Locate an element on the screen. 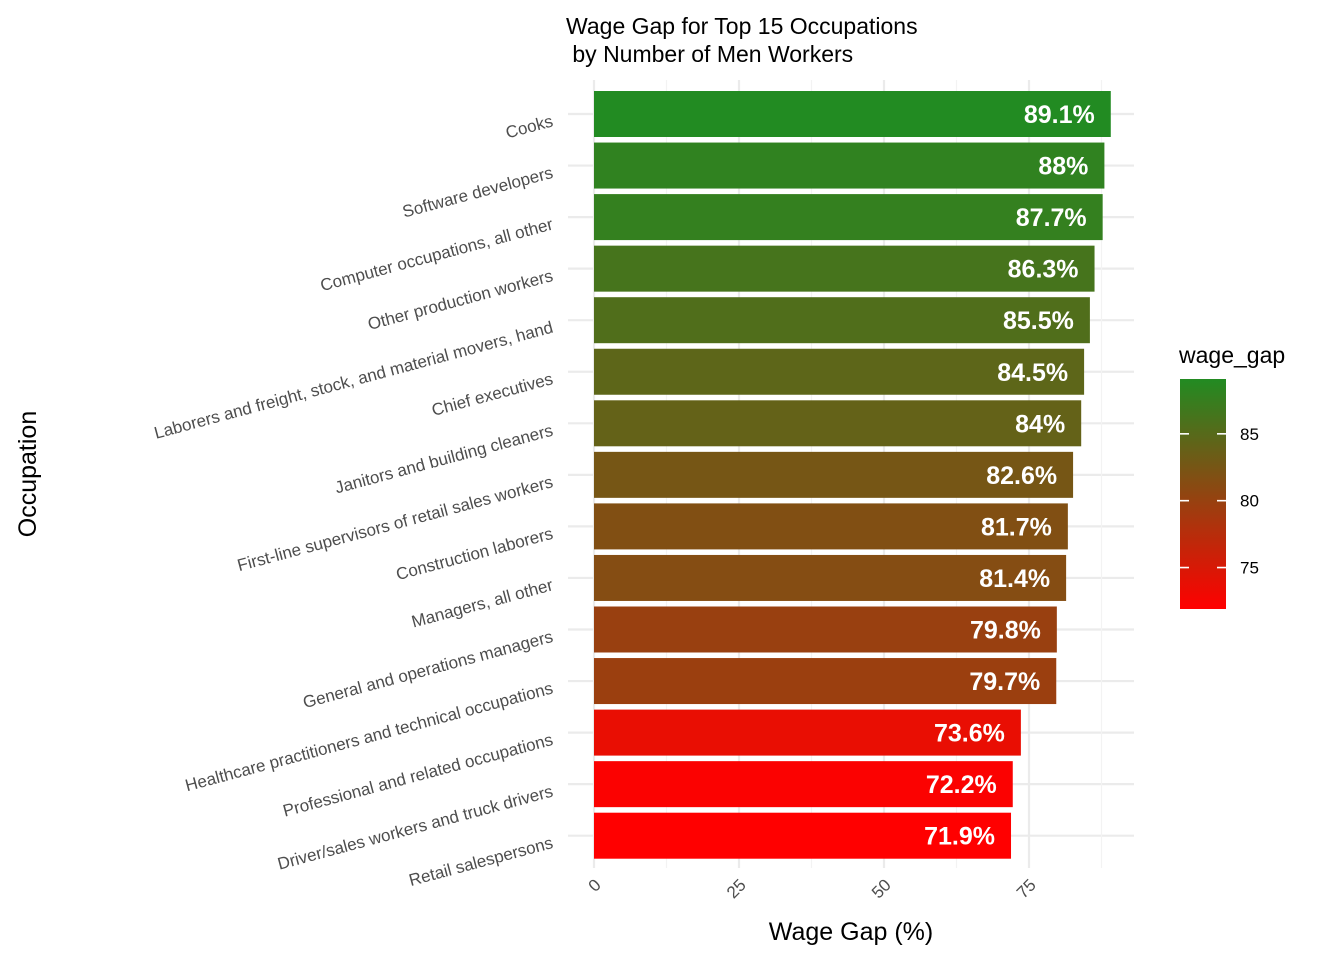 This screenshot has height=960, width=1344. legend-tick-label: 75 is located at coordinates (1249, 568).